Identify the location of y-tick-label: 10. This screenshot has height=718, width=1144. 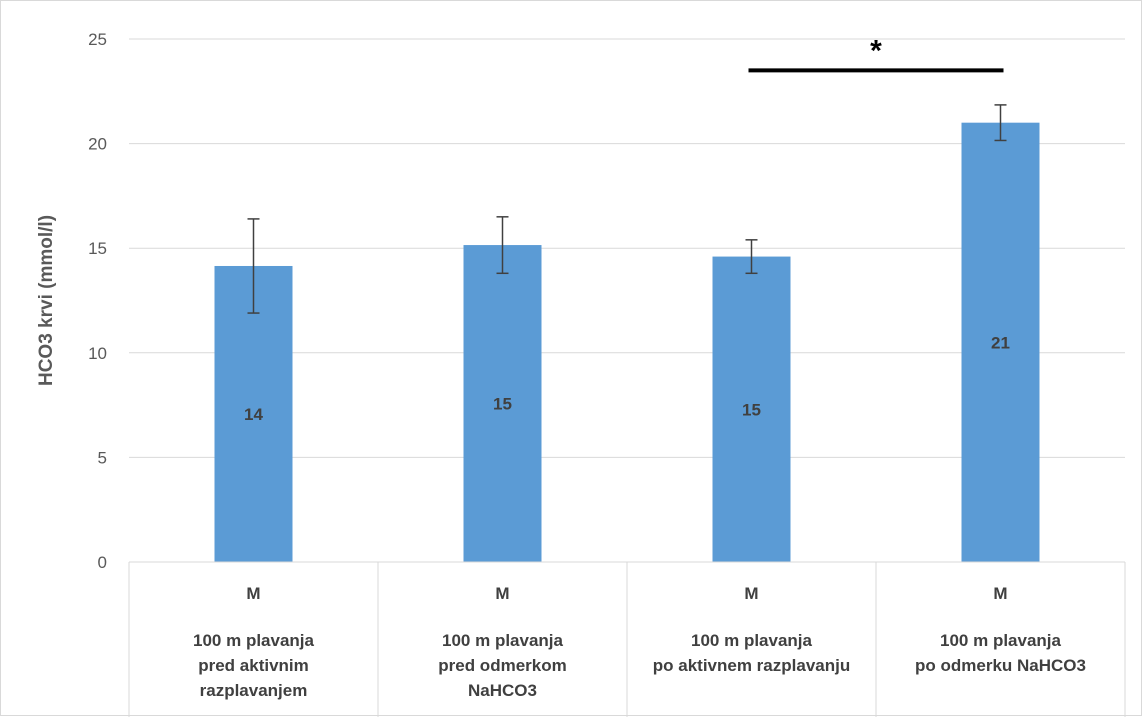
(97, 353).